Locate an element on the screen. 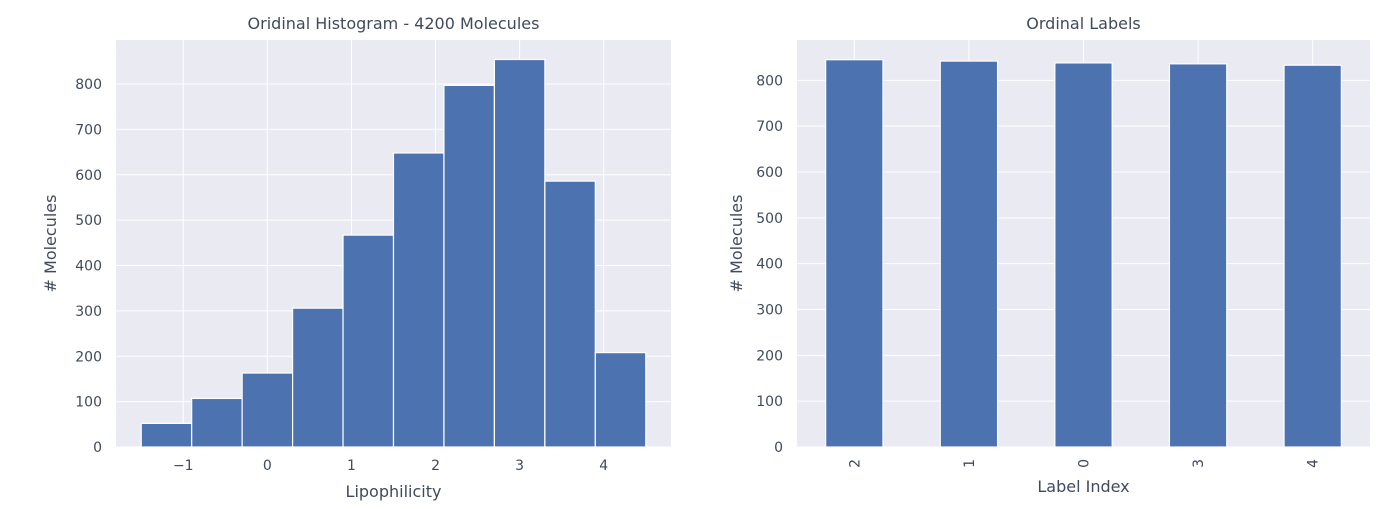 Image resolution: width=1390 pixels, height=509 pixels. ordinal-x-ticks: 2 1 0 3 4 is located at coordinates (1084, 463).